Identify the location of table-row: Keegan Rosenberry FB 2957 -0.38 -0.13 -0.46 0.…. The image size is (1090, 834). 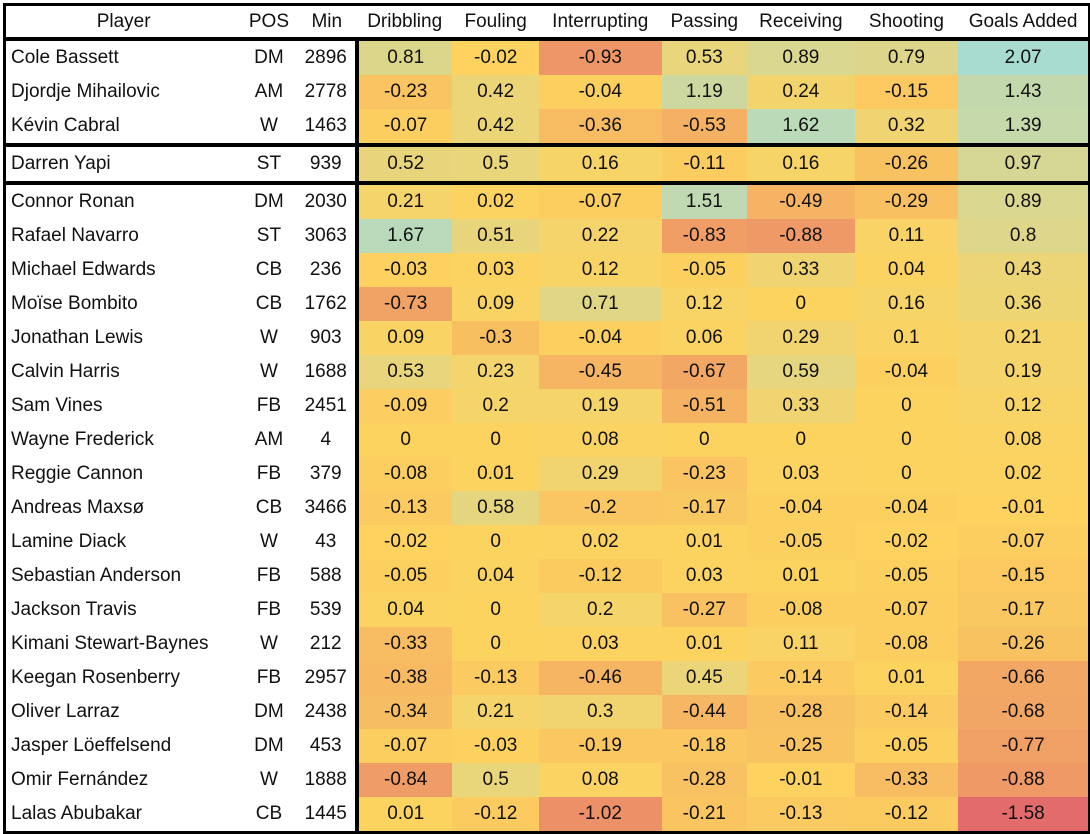
(547, 678).